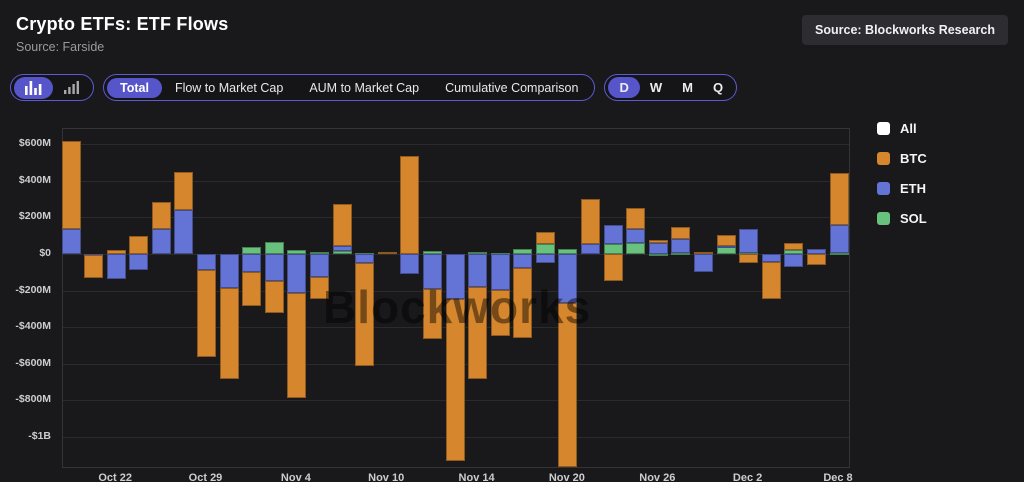 The height and width of the screenshot is (482, 1024). Describe the element at coordinates (718, 87) in the screenshot. I see `period-q: Q` at that location.